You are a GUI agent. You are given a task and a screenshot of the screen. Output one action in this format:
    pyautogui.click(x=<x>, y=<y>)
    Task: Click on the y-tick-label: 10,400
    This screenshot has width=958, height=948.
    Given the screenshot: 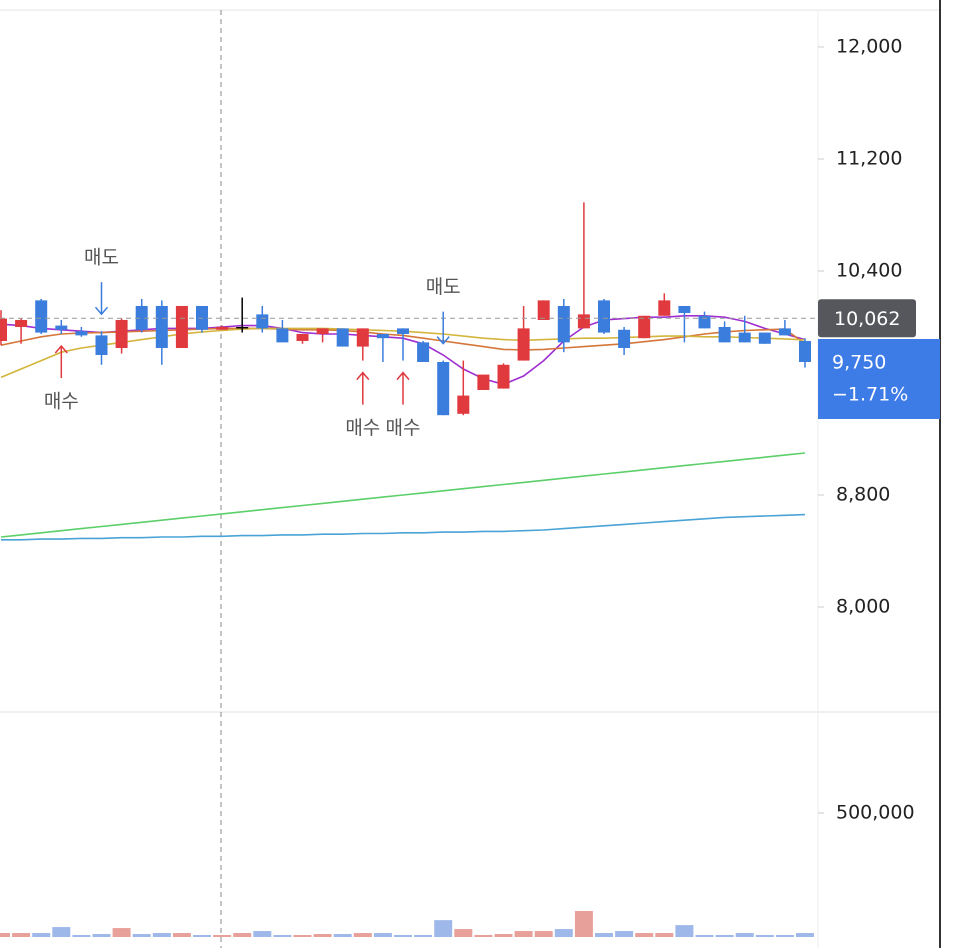 What is the action you would take?
    pyautogui.click(x=869, y=270)
    